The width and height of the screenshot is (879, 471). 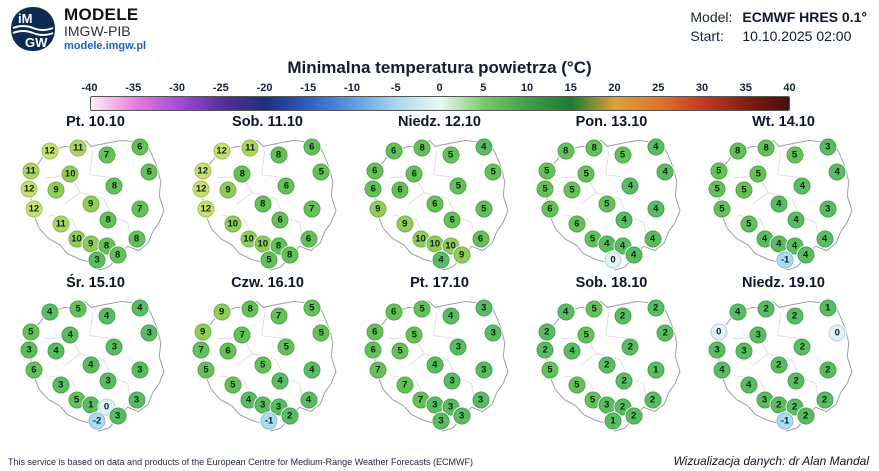 What do you see at coordinates (623, 155) in the screenshot?
I see `temp-value-olsztyn: 5` at bounding box center [623, 155].